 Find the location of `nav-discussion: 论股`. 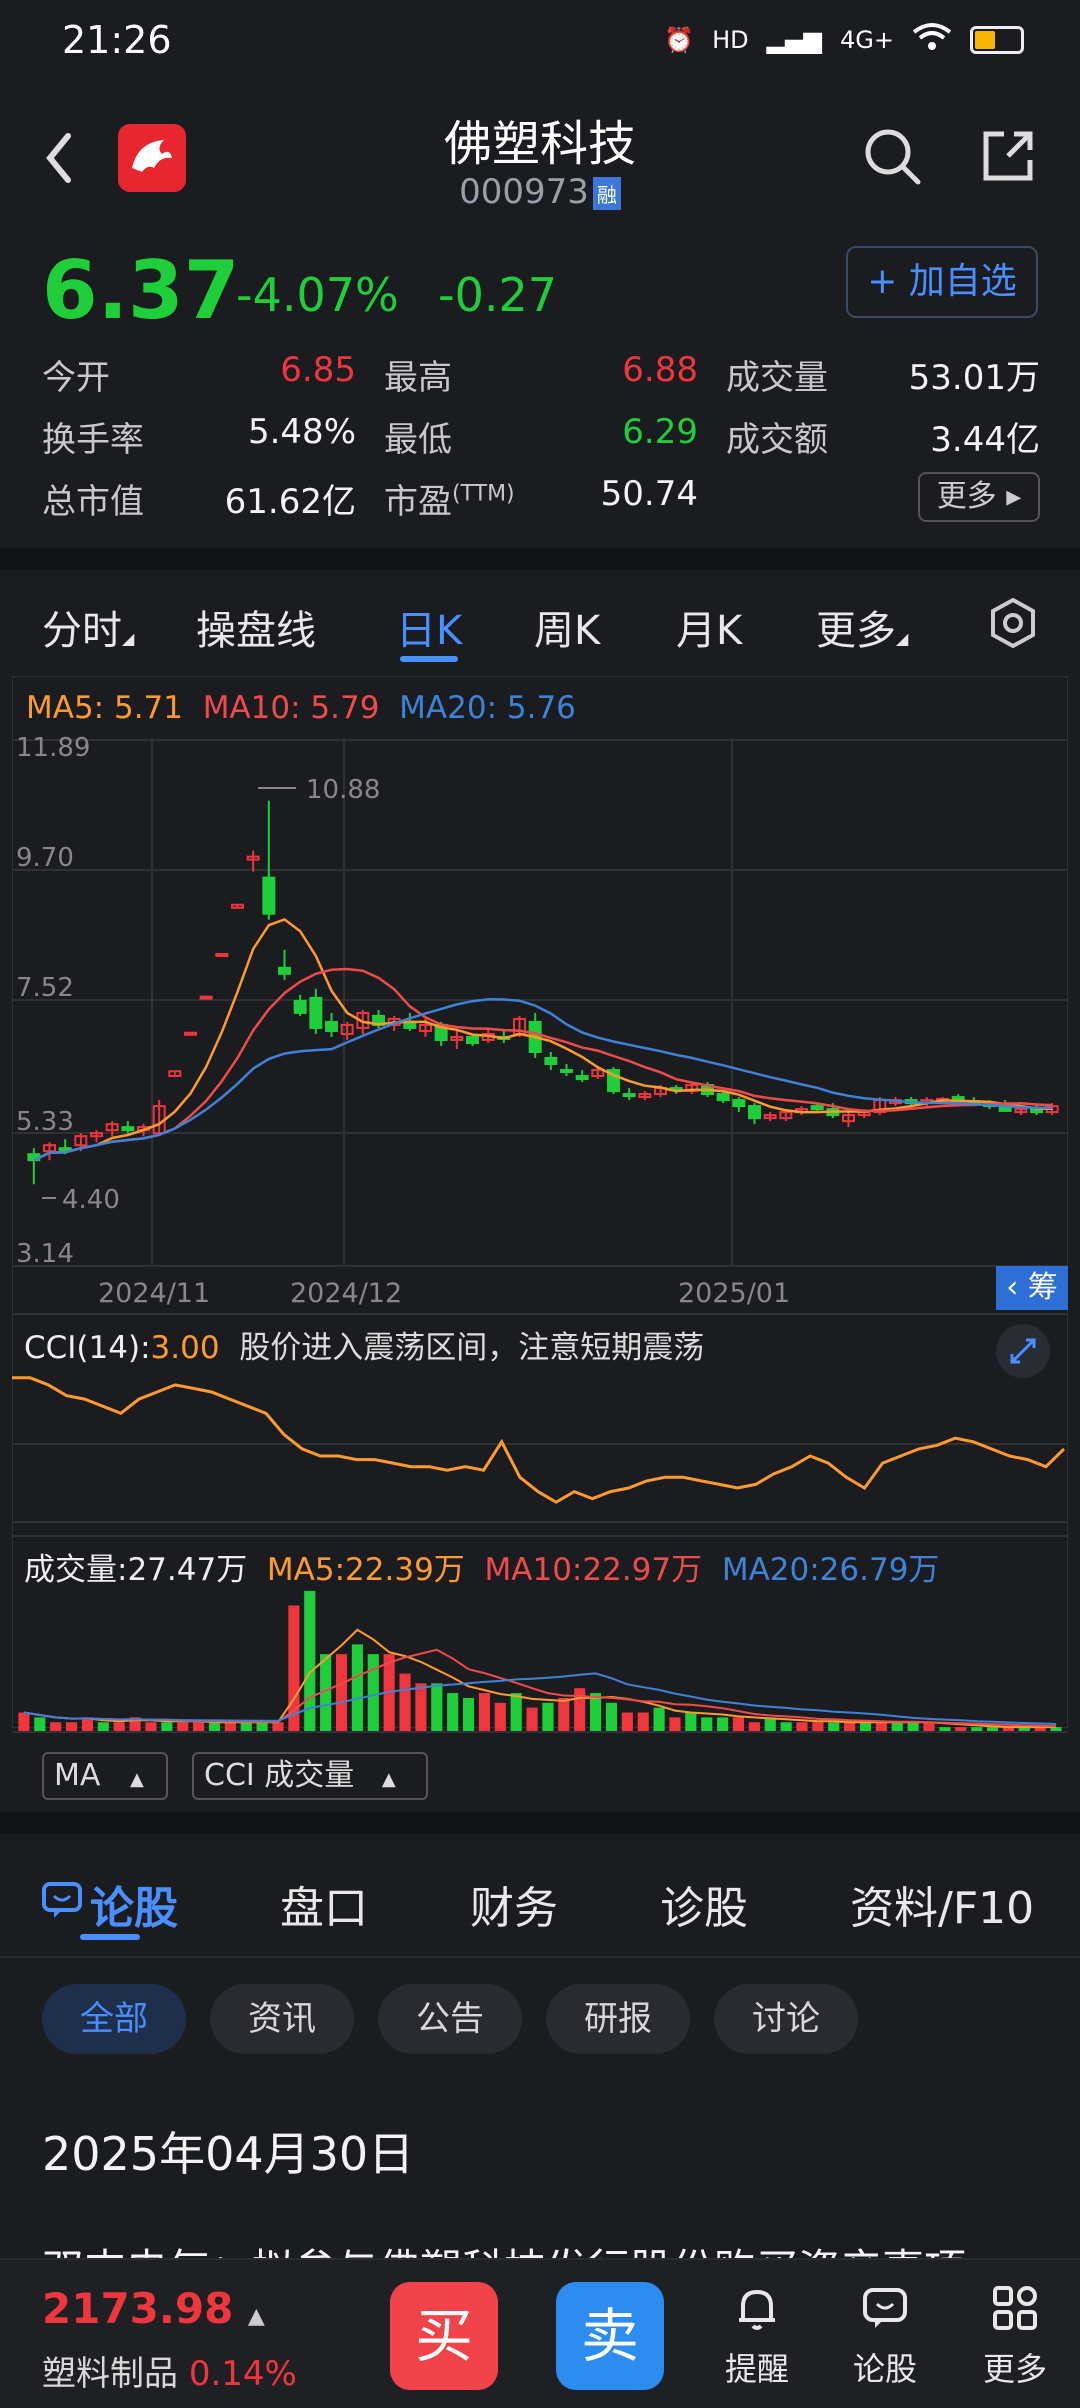

nav-discussion: 论股 is located at coordinates (885, 2336).